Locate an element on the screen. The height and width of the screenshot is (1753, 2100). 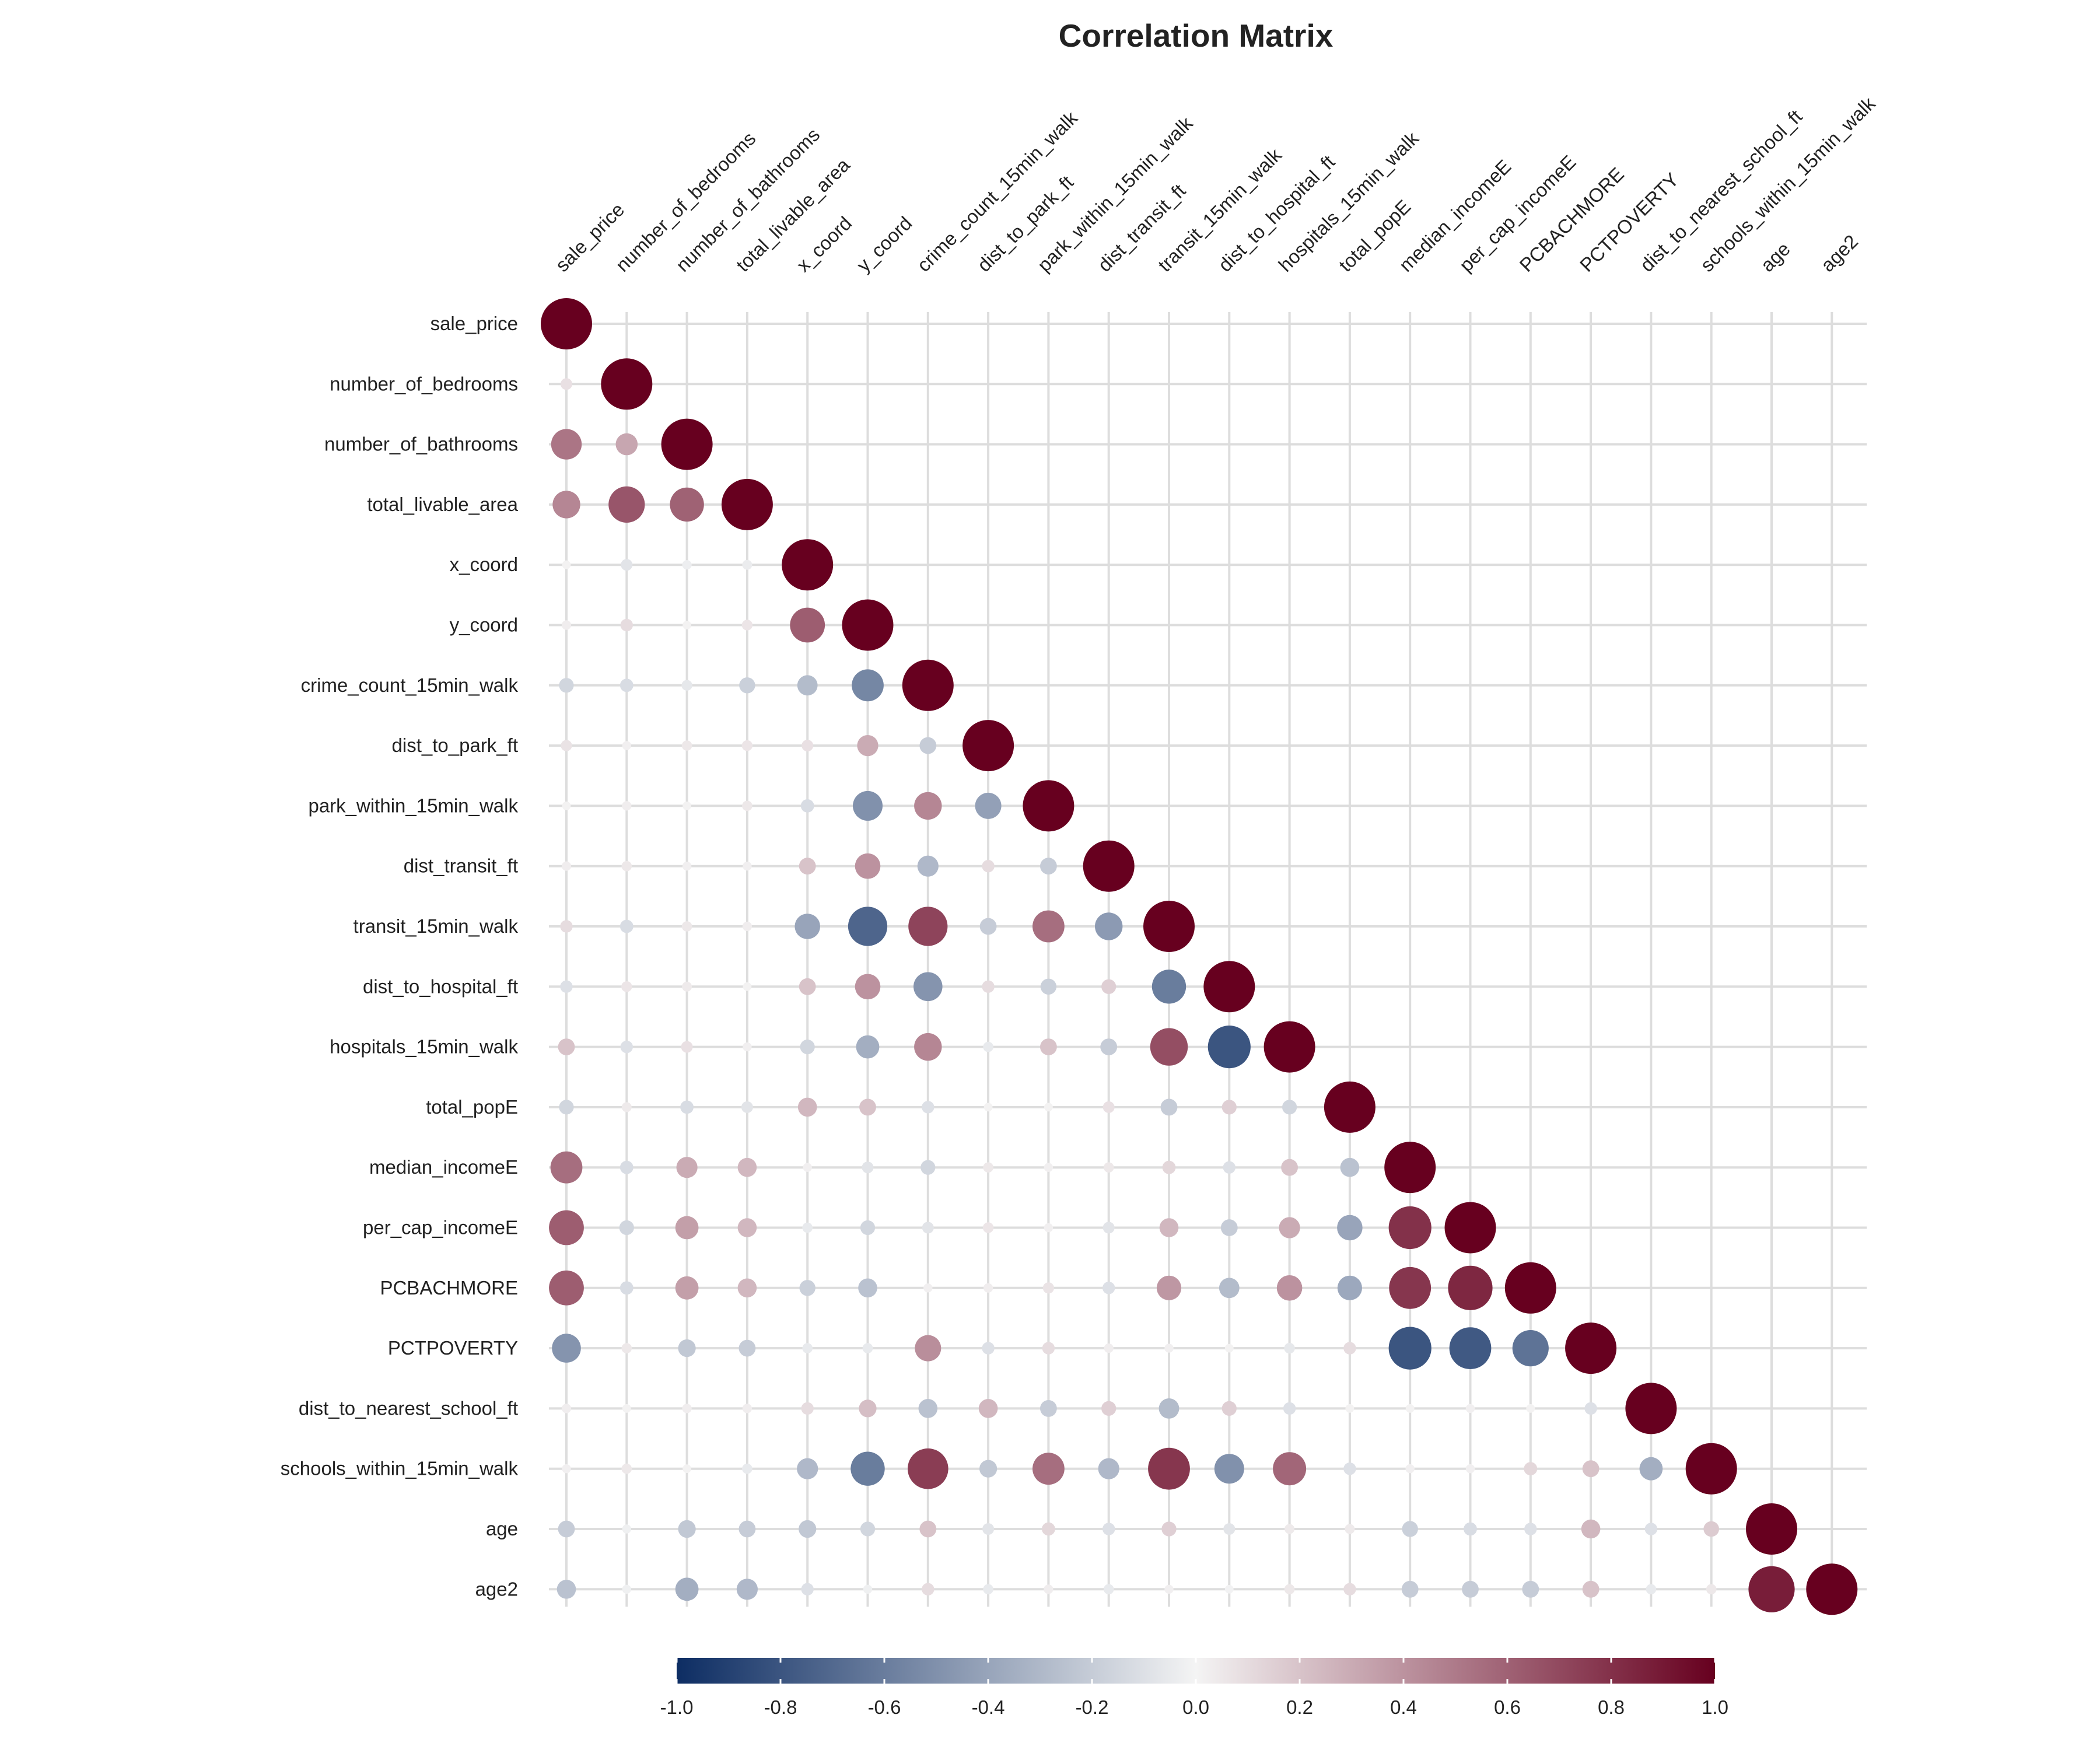
row-label: age2 is located at coordinates (496, 1589).